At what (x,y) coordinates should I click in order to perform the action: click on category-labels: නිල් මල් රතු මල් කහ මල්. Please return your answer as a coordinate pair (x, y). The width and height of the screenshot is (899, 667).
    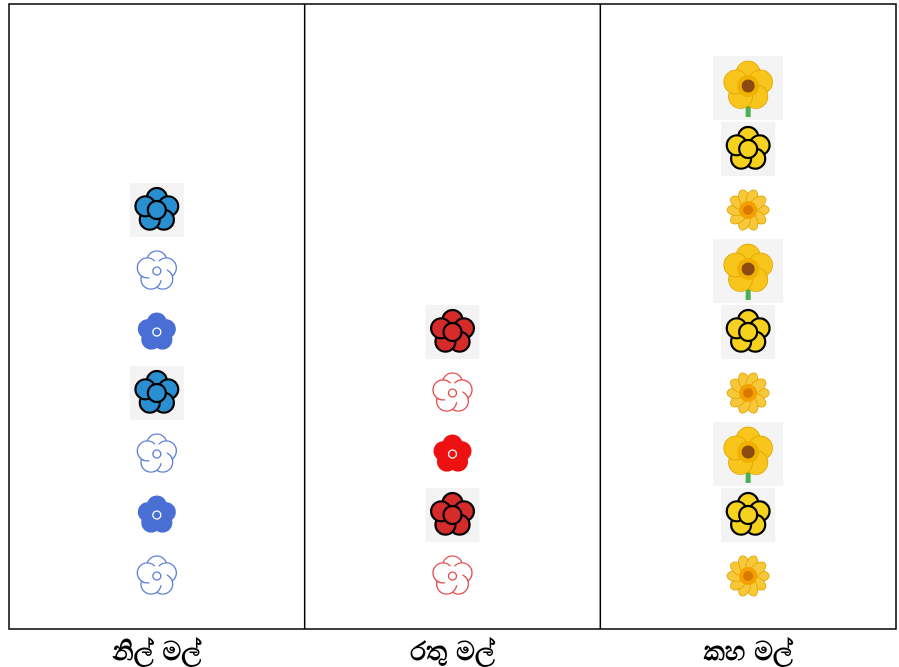
    Looking at the image, I should click on (453, 652).